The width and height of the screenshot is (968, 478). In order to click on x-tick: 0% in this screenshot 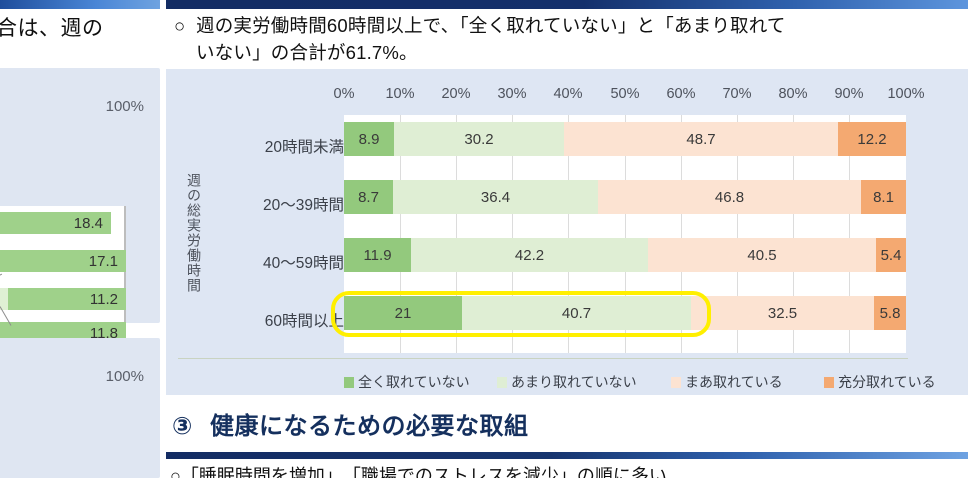, I will do `click(344, 94)`.